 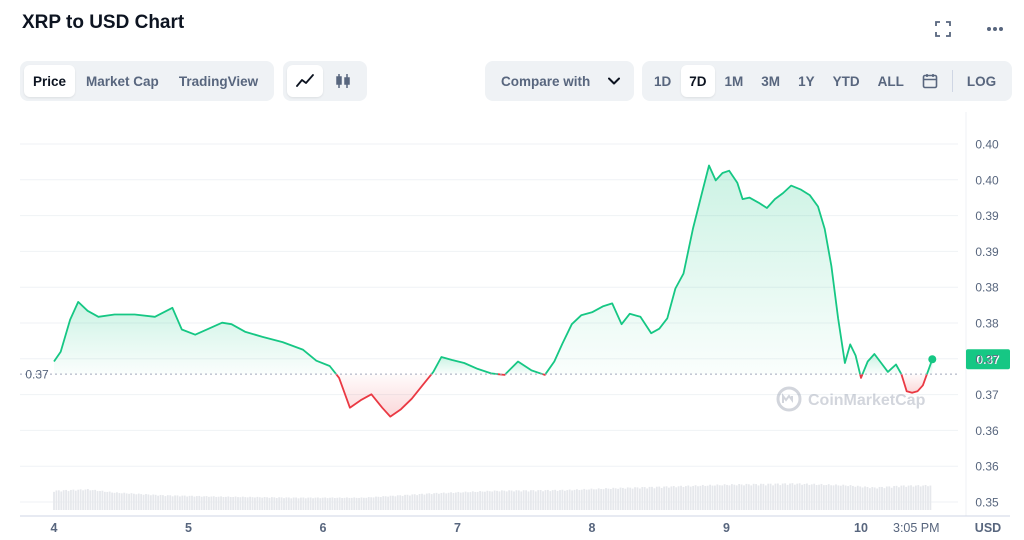 What do you see at coordinates (890, 81) in the screenshot?
I see `range-all: ALL` at bounding box center [890, 81].